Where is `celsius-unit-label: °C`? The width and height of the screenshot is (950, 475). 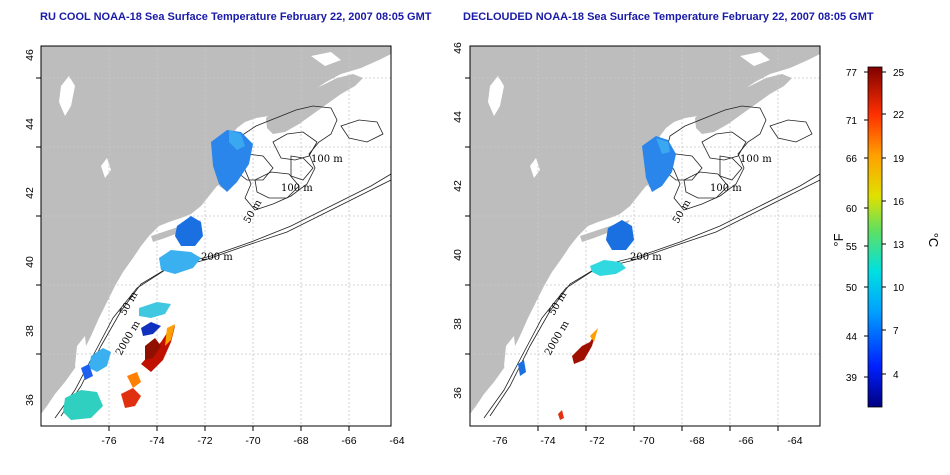 celsius-unit-label: °C is located at coordinates (933, 240).